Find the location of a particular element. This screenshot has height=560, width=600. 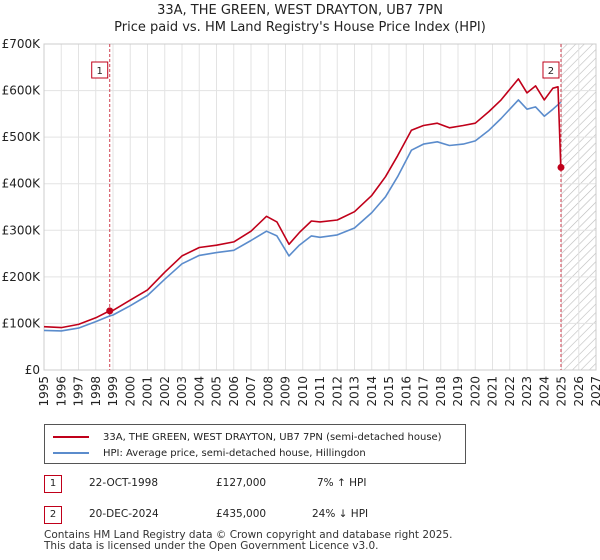

x-tick-label: 2008 is located at coordinates (268, 391).